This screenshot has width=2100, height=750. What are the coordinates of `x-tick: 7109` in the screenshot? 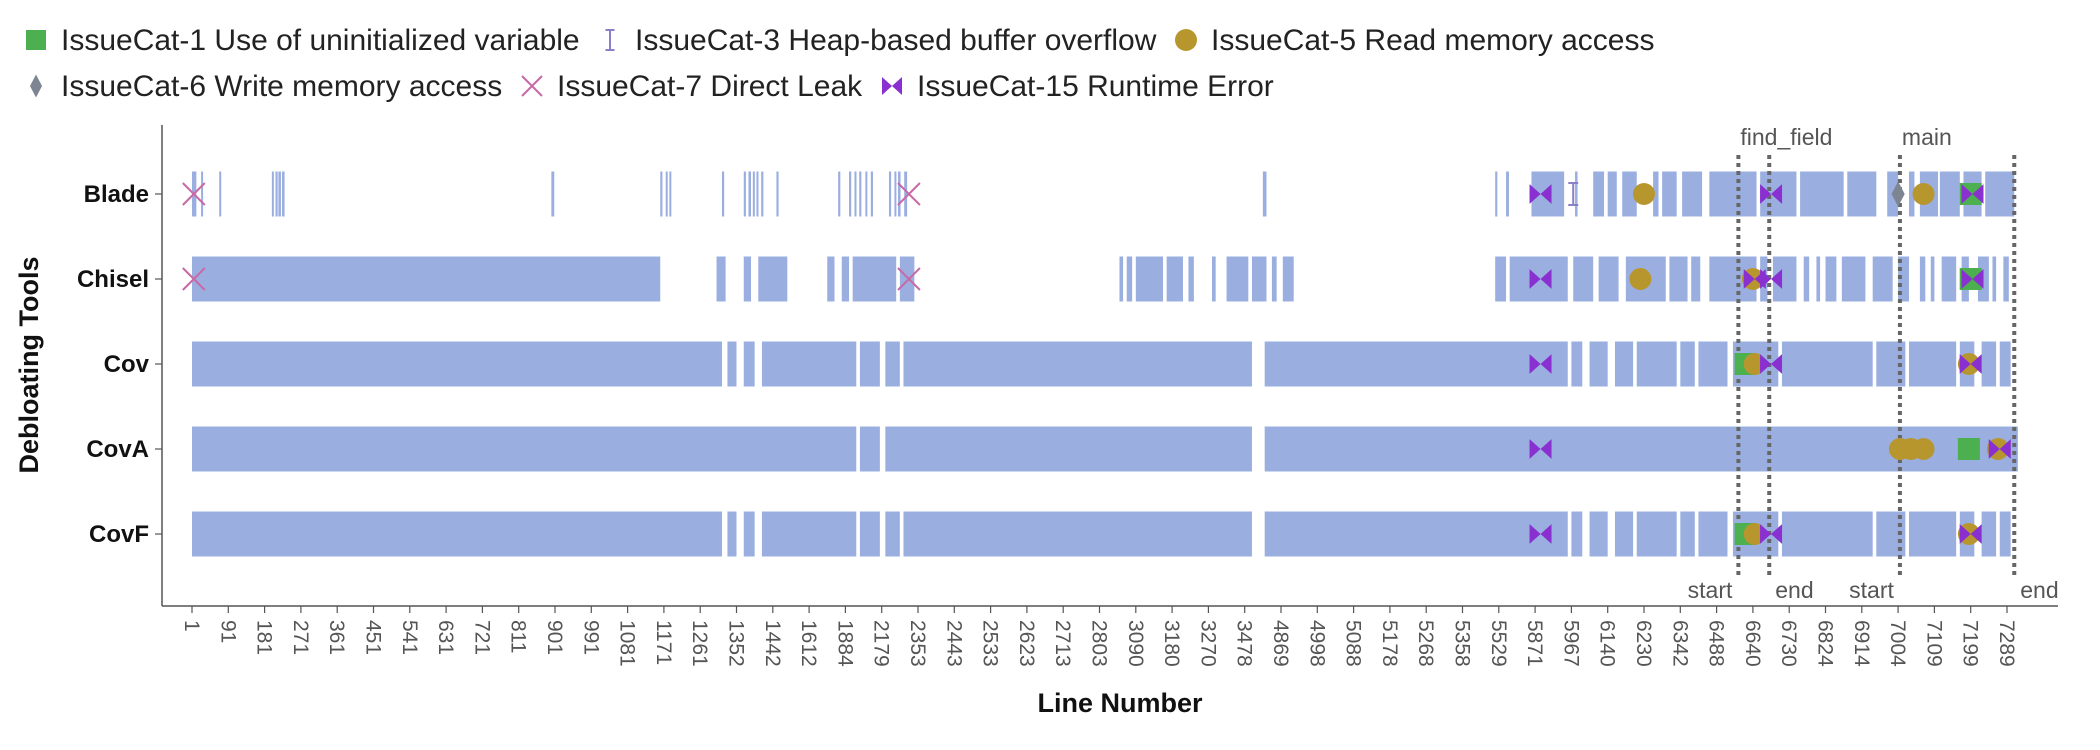 It's located at (1933, 636).